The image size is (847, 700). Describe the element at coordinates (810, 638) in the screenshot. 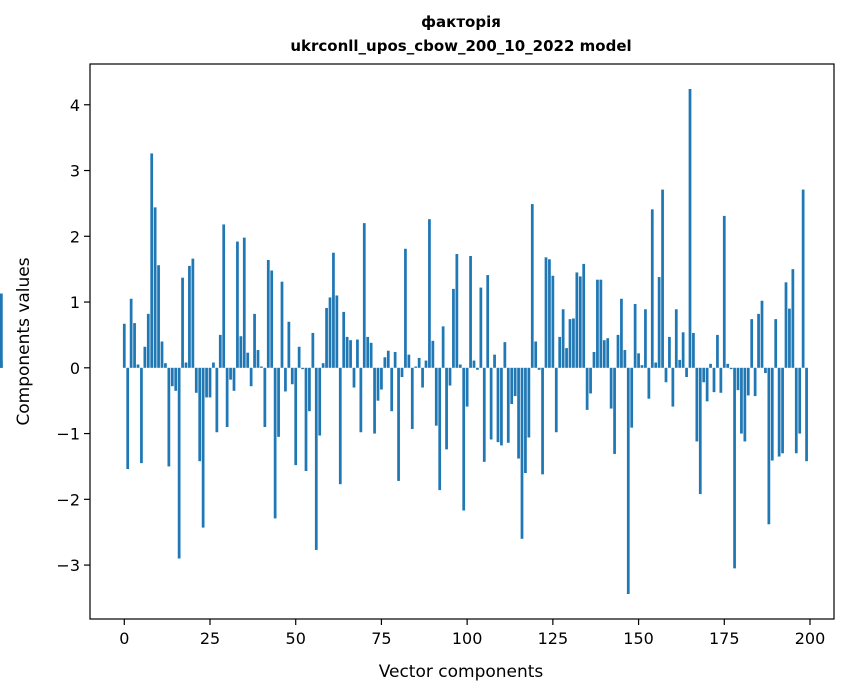

I see `x-tick-label: 200` at that location.